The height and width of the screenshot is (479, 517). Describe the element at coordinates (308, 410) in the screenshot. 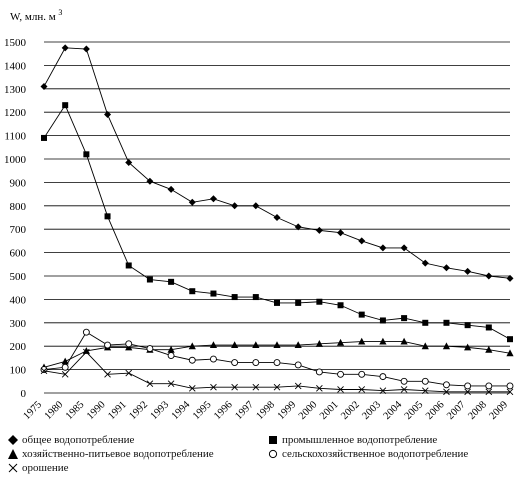

I see `x-tick-label: 2000` at that location.